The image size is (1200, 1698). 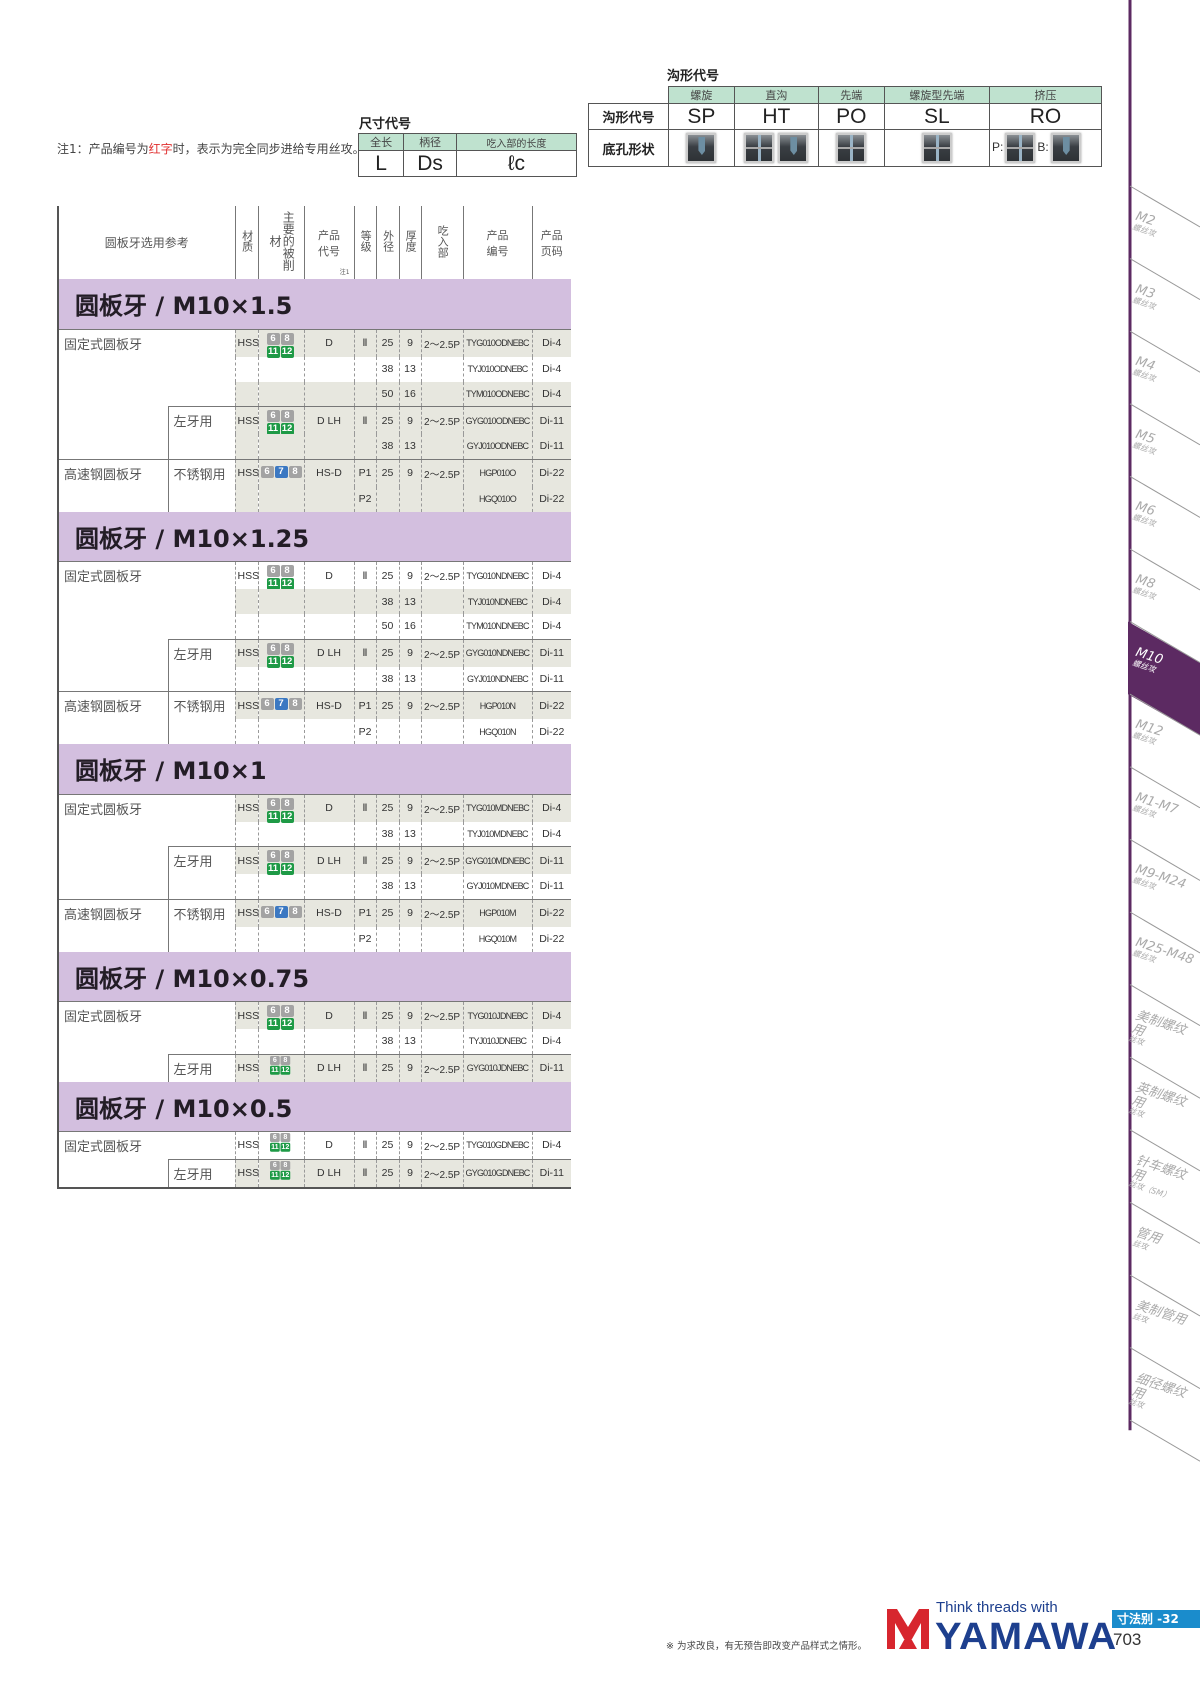 I want to click on dim-code: L, so click(x=381, y=163).